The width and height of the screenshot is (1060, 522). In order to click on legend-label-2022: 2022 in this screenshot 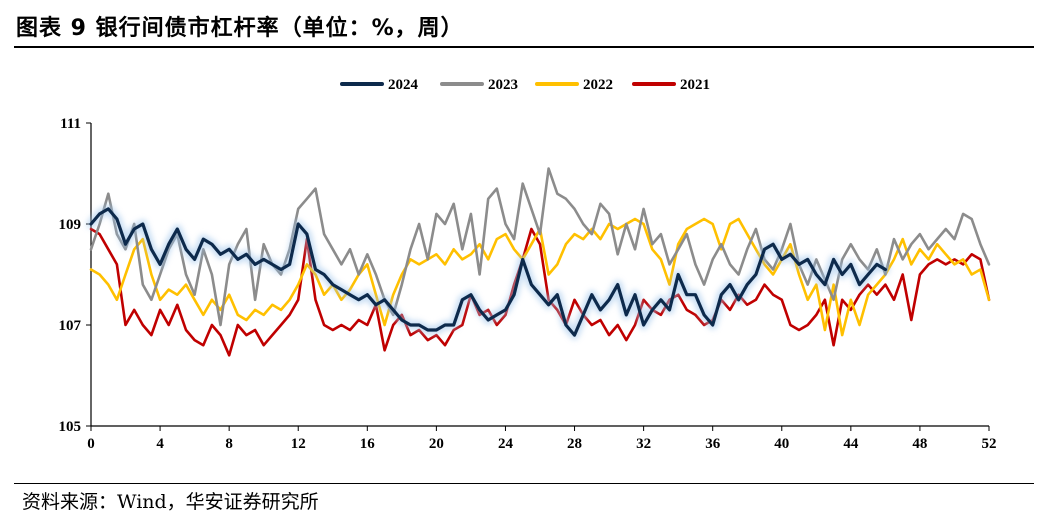, I will do `click(598, 85)`.